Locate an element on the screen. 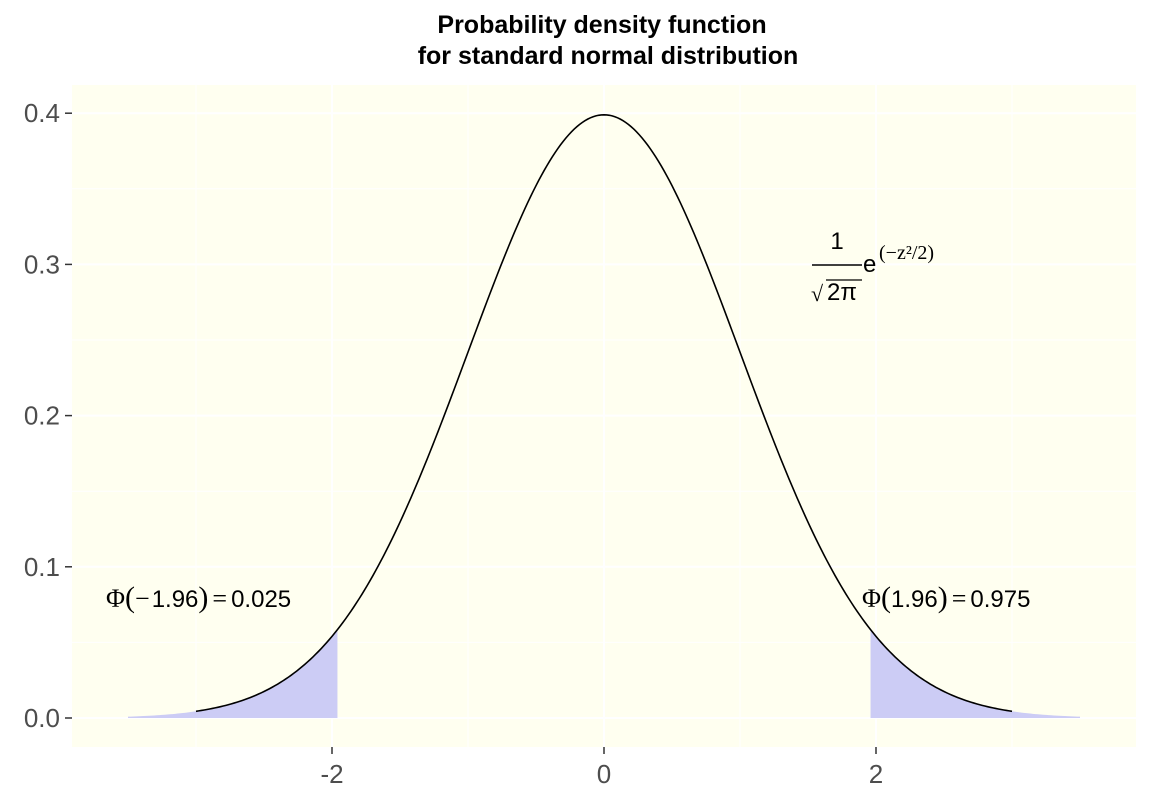 The height and width of the screenshot is (806, 1152). x-tick-label: 2 is located at coordinates (876, 774).